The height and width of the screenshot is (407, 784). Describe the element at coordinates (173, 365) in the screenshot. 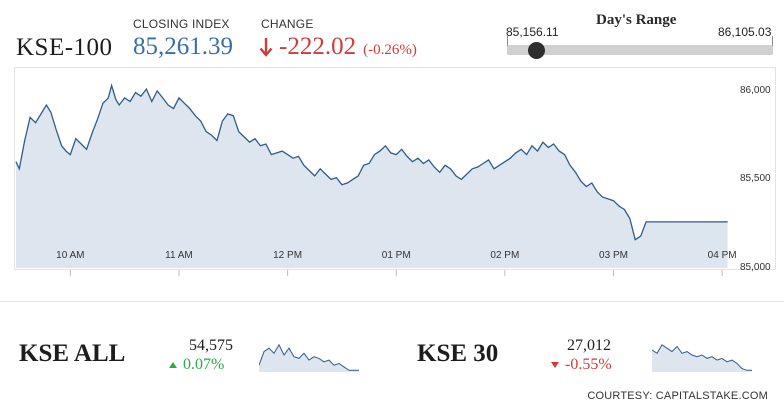

I see `triangle-up-icon` at that location.